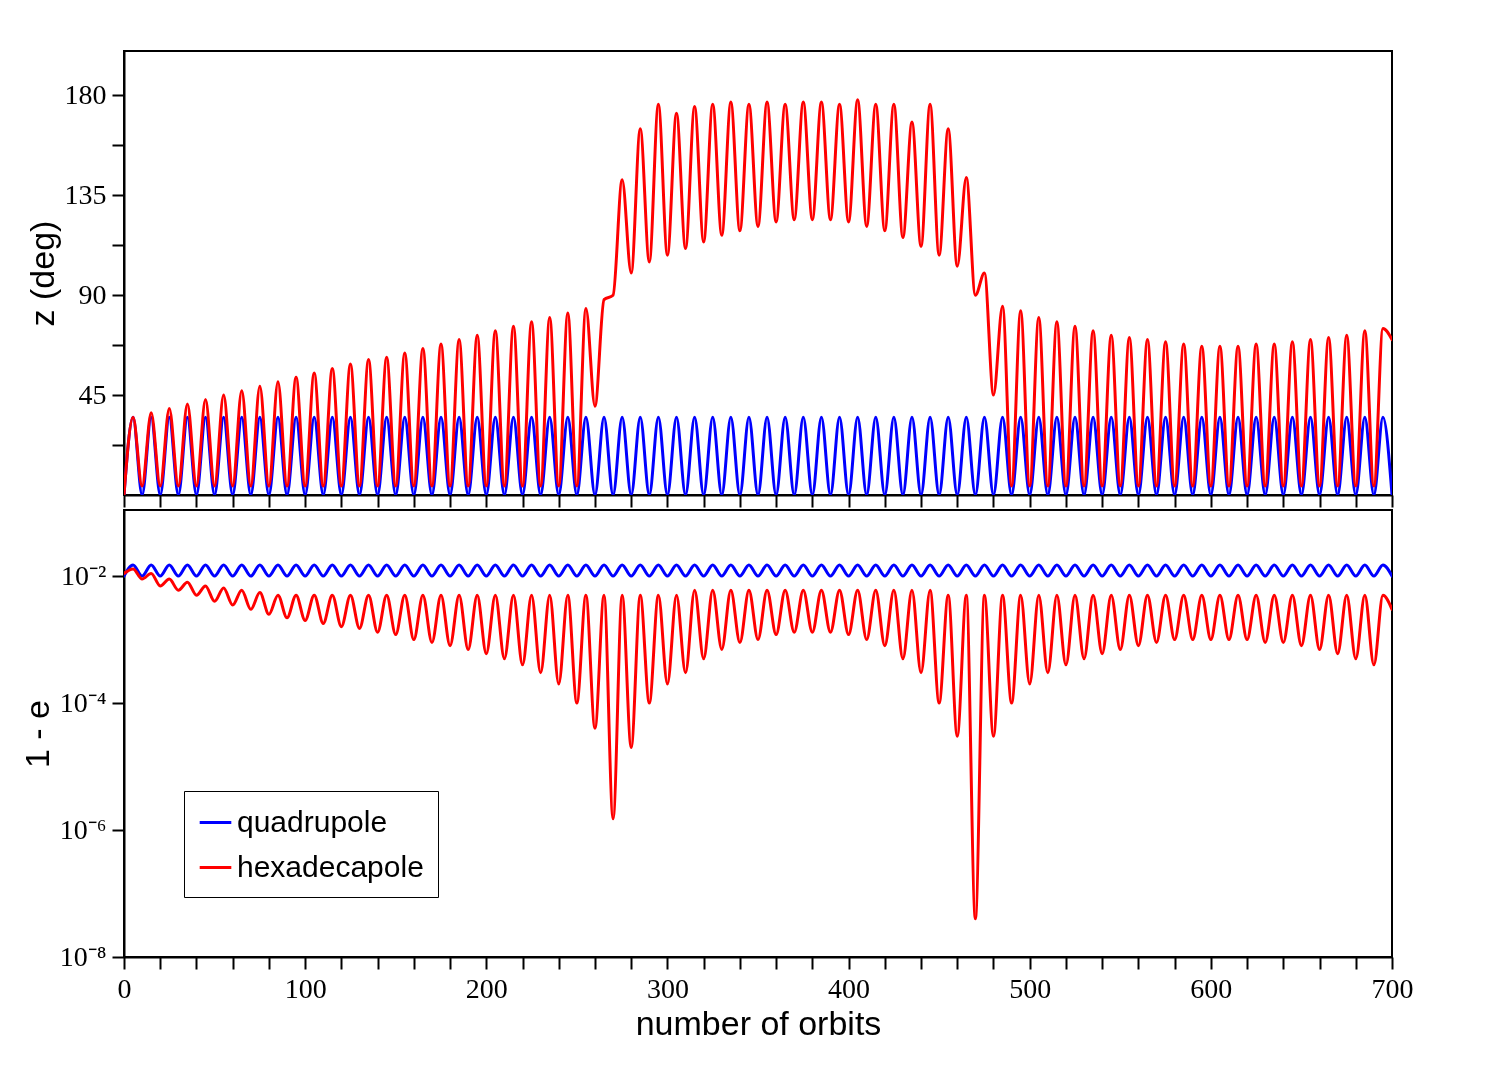 The width and height of the screenshot is (1498, 1088). I want to click on x-tick-label: 700, so click(1392, 988).